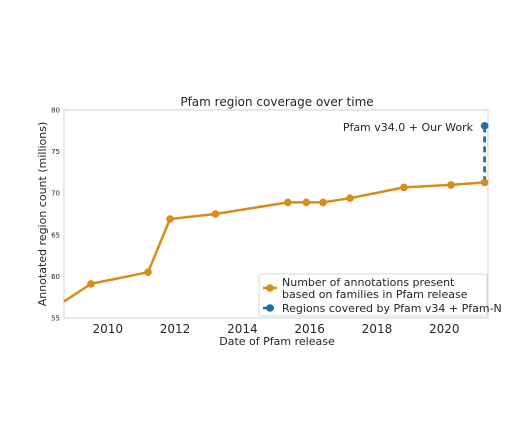 The height and width of the screenshot is (442, 530). What do you see at coordinates (368, 282) in the screenshot?
I see `legend-label-0-line-1: Number of annotations present` at bounding box center [368, 282].